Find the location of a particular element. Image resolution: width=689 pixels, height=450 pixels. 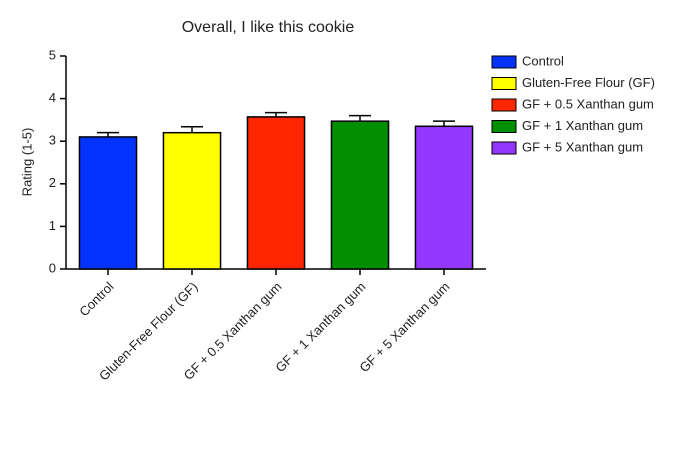

y-tick-label: 0 is located at coordinates (52, 267).